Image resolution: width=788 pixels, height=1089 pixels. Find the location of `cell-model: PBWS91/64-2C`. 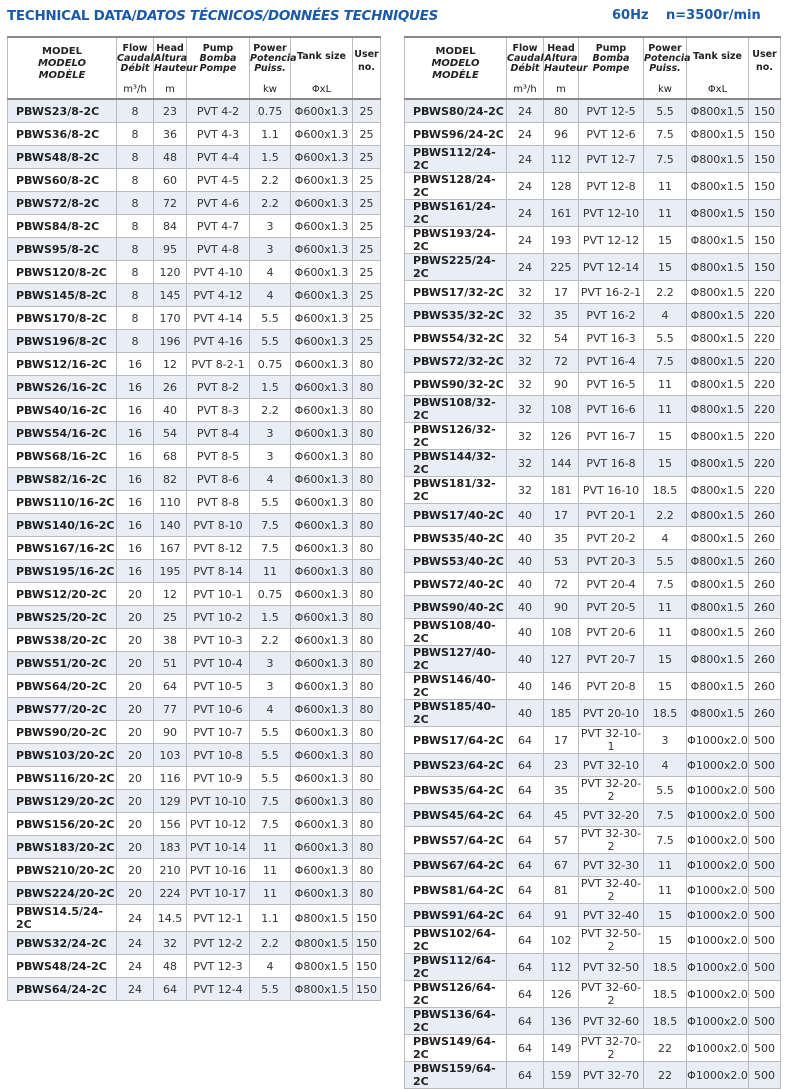

cell-model: PBWS91/64-2C is located at coordinates (455, 915).